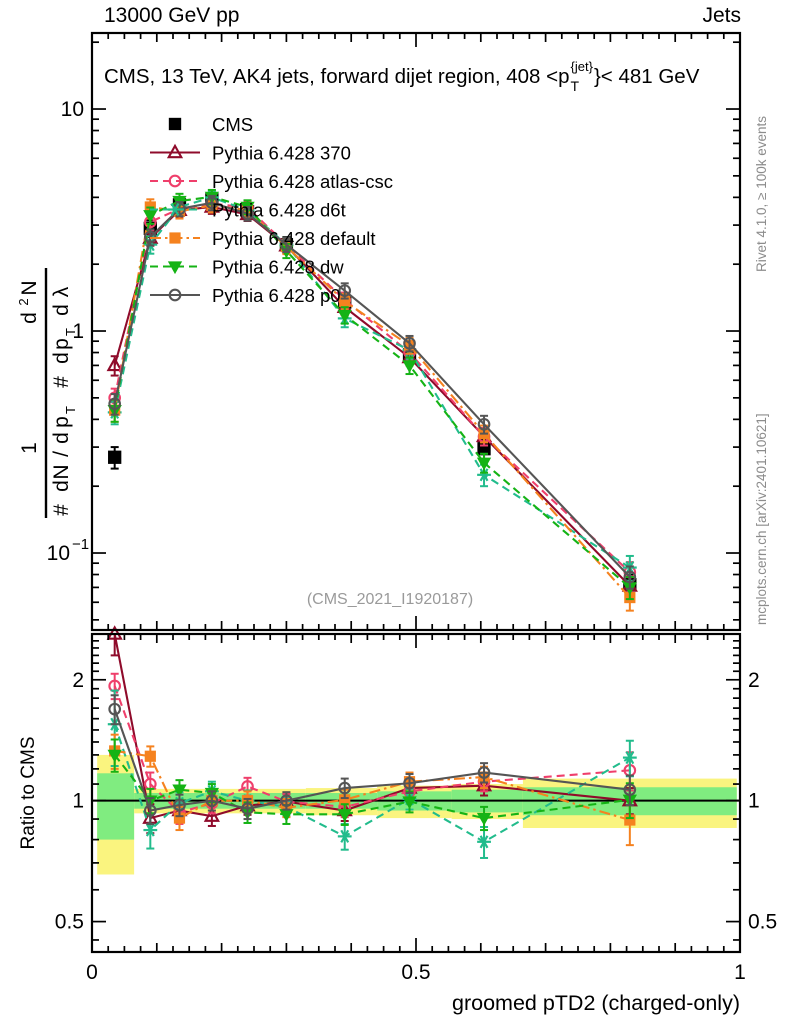 The image size is (786, 1024). I want to click on ratio-axis-label: Ratio to CMS, so click(28, 793).